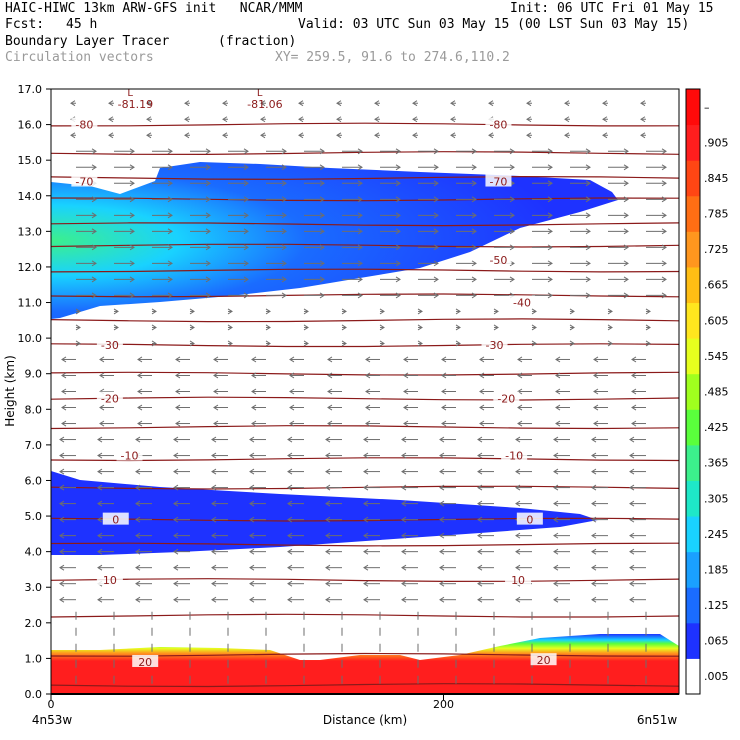 This screenshot has height=740, width=740. Describe the element at coordinates (52, 720) in the screenshot. I see `x-start-location: 4n53w` at that location.